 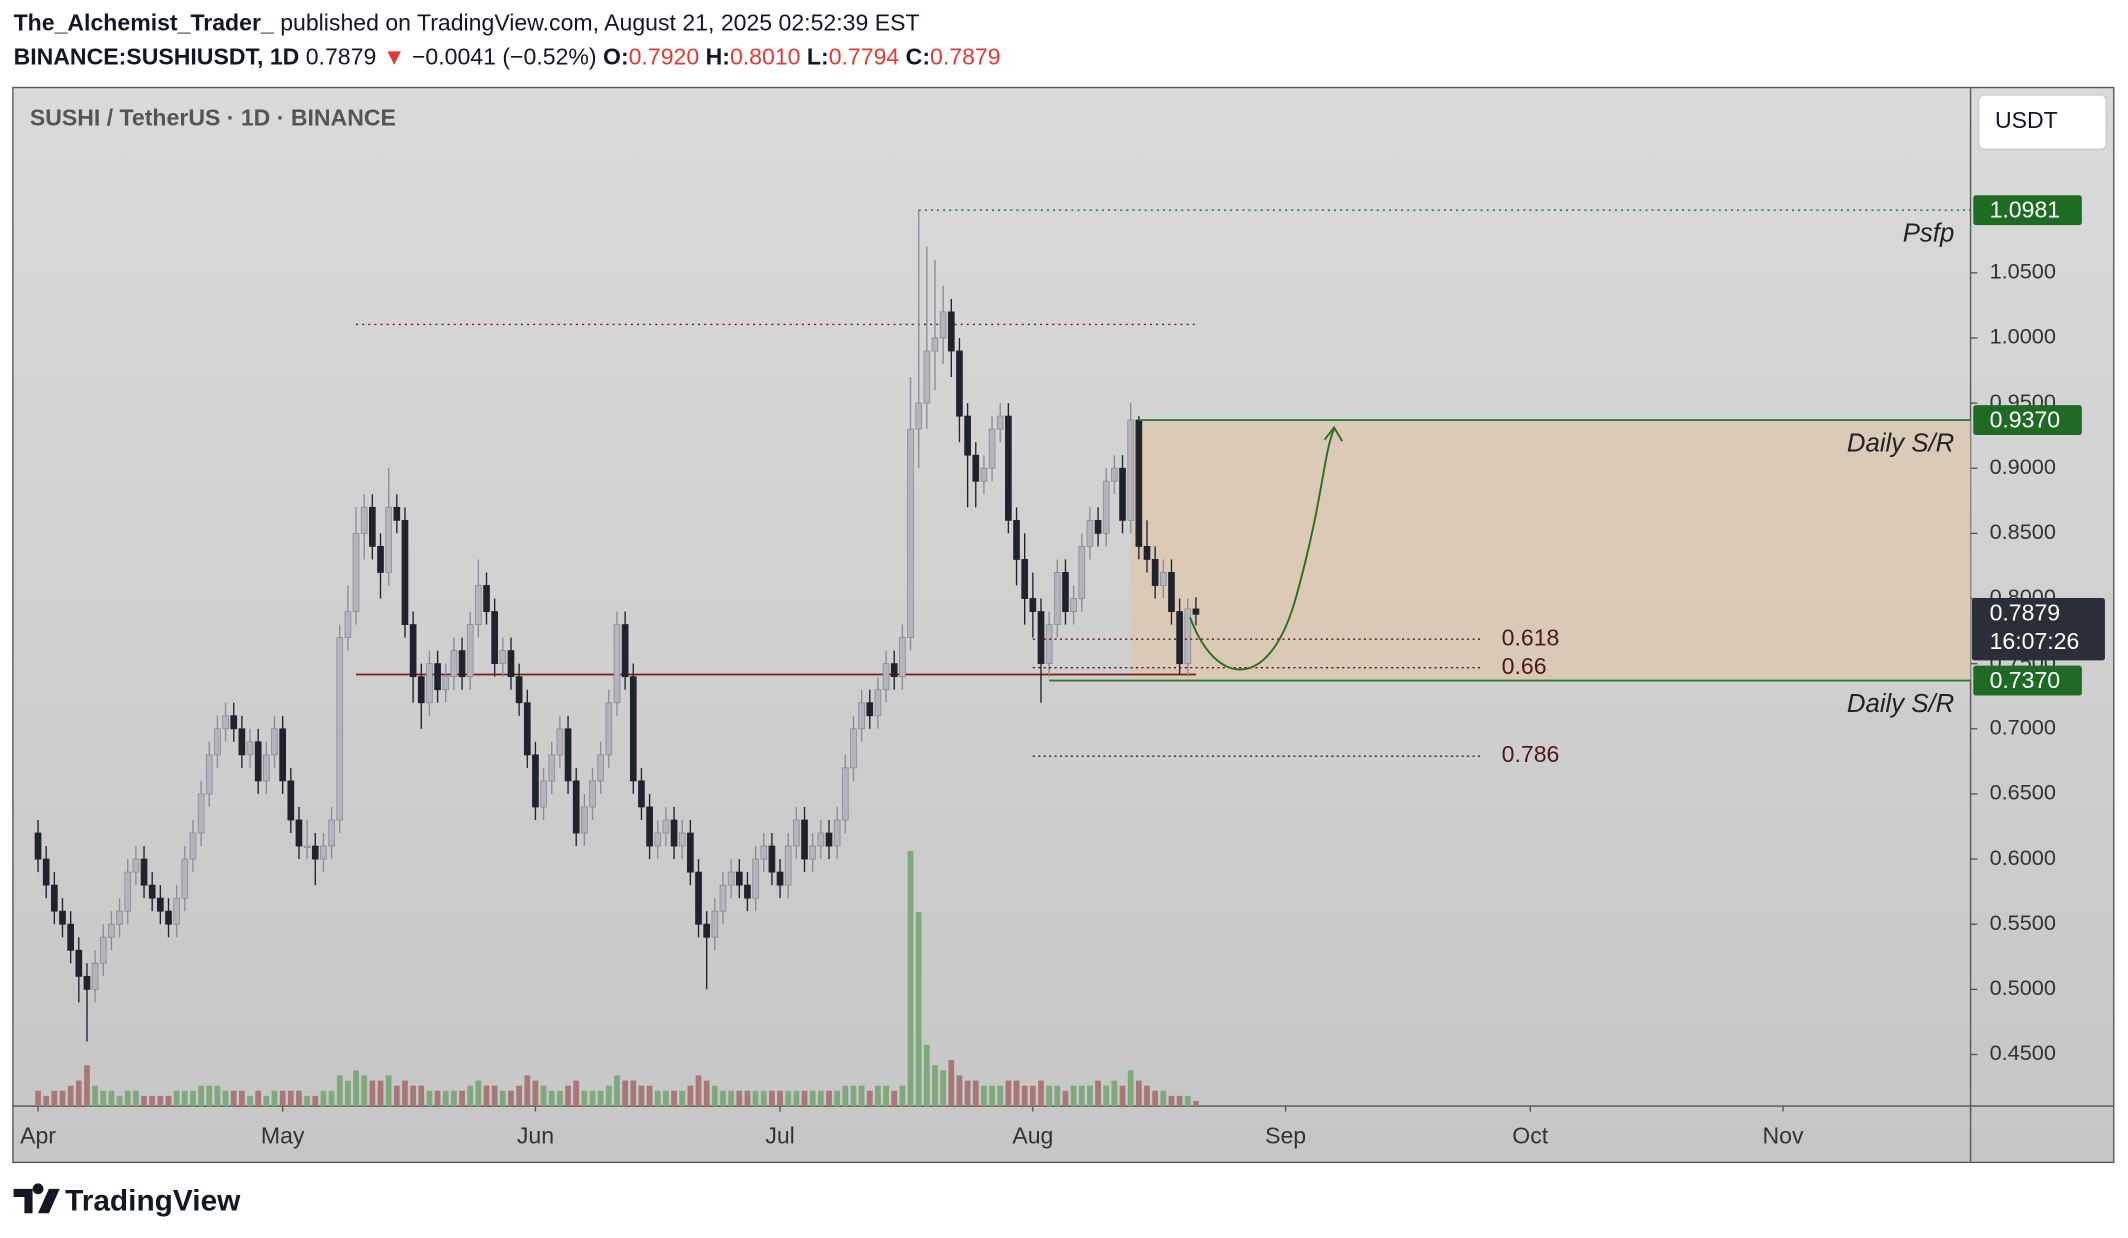 I want to click on l-label: L:, so click(x=818, y=56).